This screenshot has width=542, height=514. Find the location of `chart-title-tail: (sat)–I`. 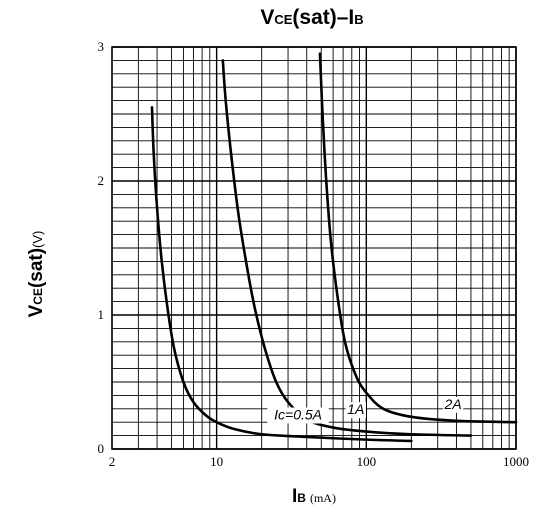

chart-title-tail: (sat)–I is located at coordinates (323, 17).